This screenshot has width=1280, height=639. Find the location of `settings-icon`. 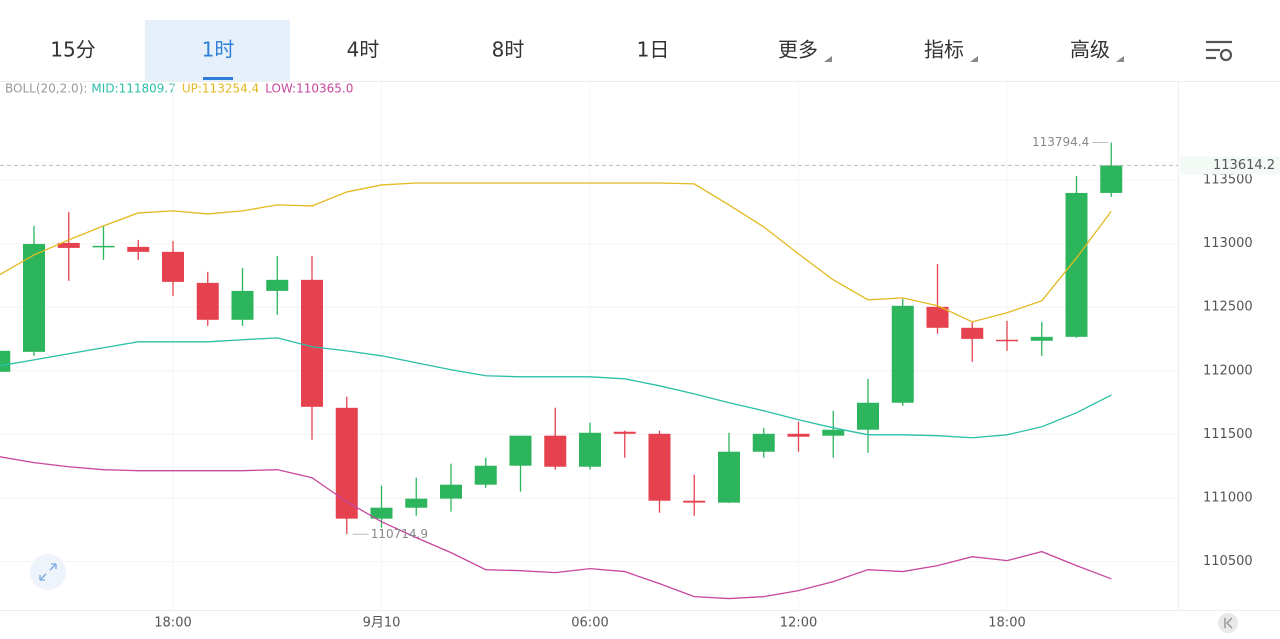

settings-icon is located at coordinates (1219, 51).